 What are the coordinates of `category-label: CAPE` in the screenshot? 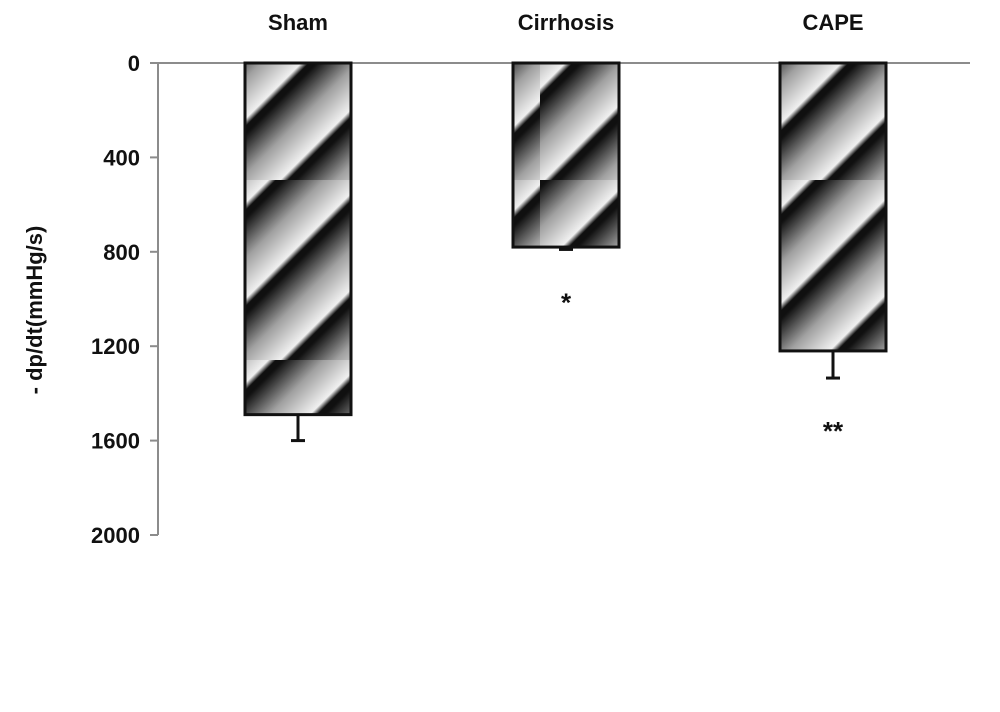 It's located at (832, 22).